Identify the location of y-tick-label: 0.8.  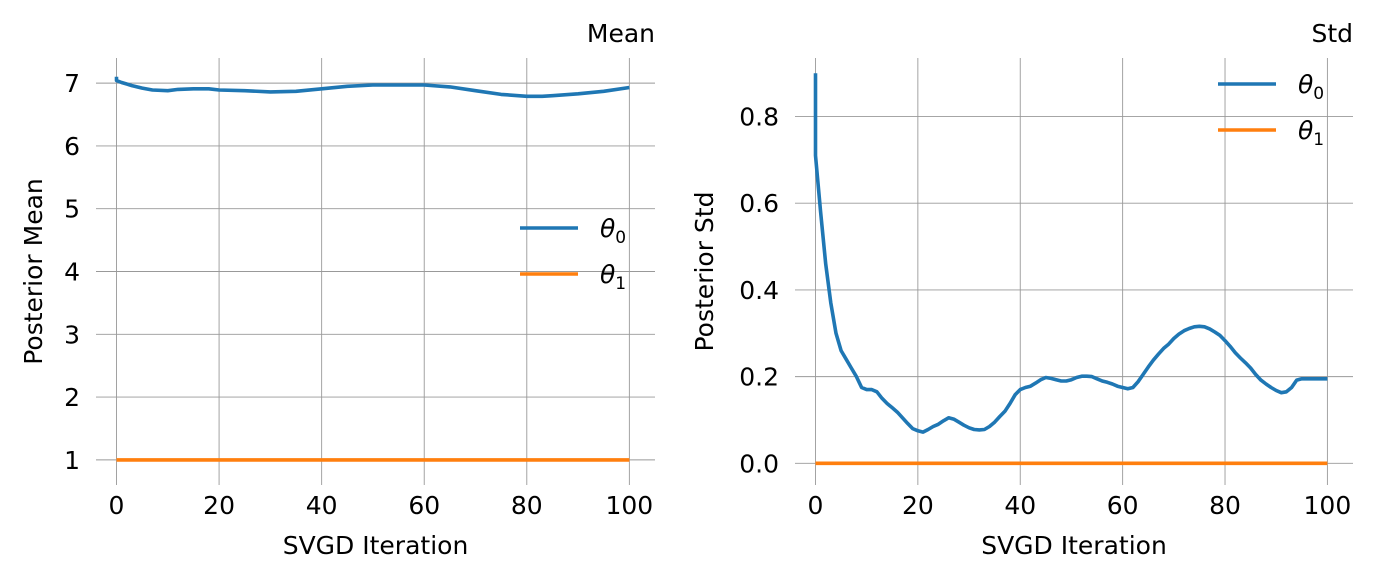
(759, 117).